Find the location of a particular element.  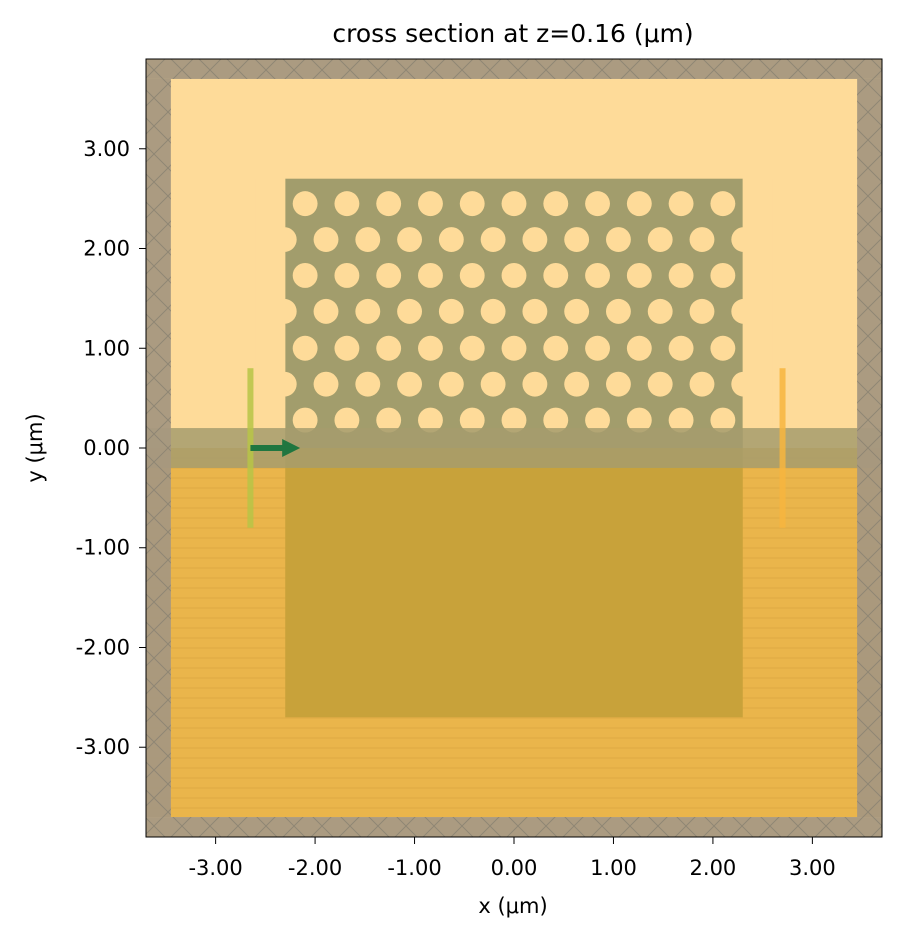

x-axis: -3.00 -2.00 -1.00 0.00 1.00 2.00 3.00 is located at coordinates (512, 858).